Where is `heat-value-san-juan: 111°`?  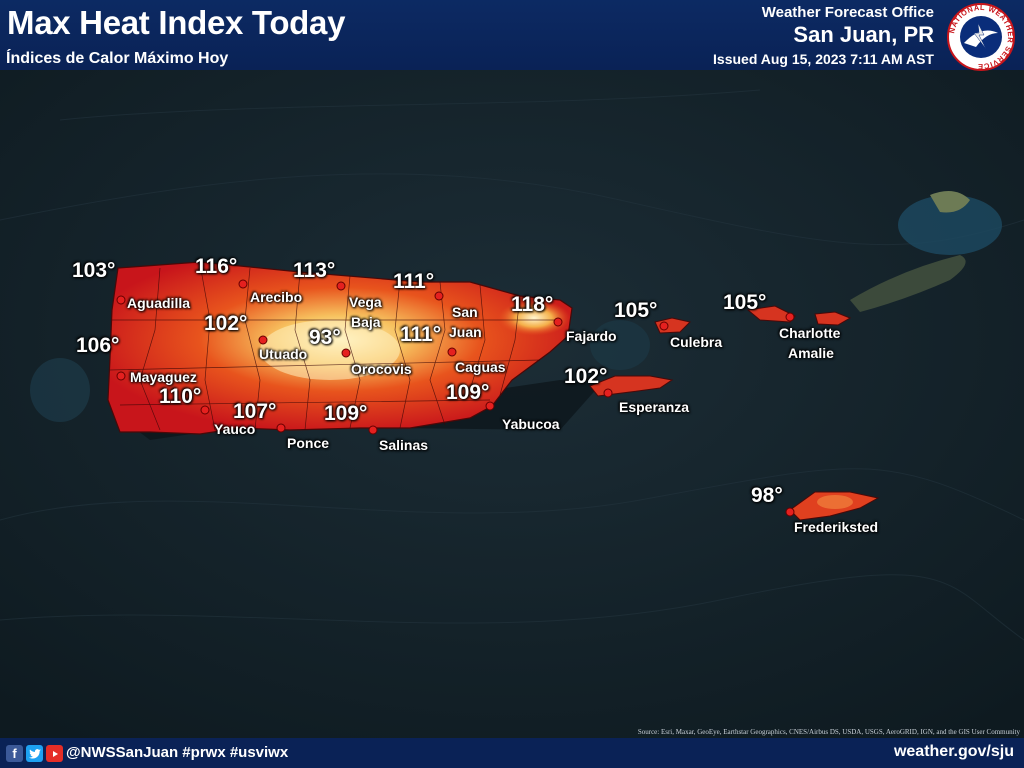
heat-value-san-juan: 111° is located at coordinates (414, 281).